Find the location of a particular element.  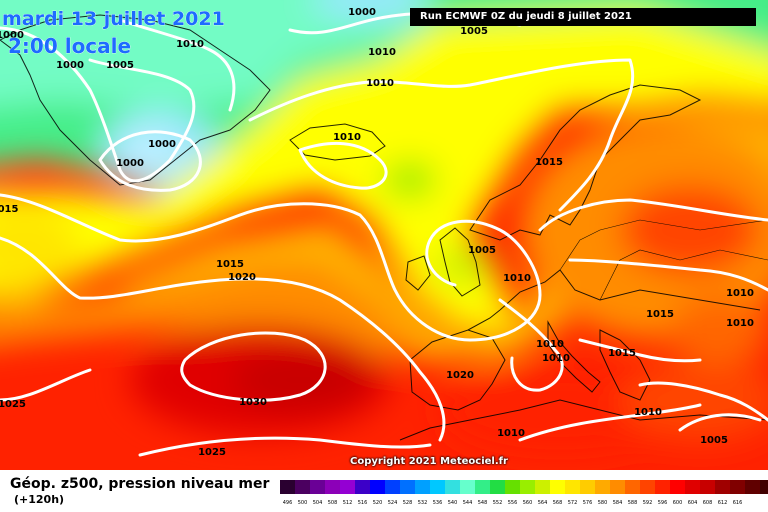

isobar-label-p26: 1010 is located at coordinates (648, 412).